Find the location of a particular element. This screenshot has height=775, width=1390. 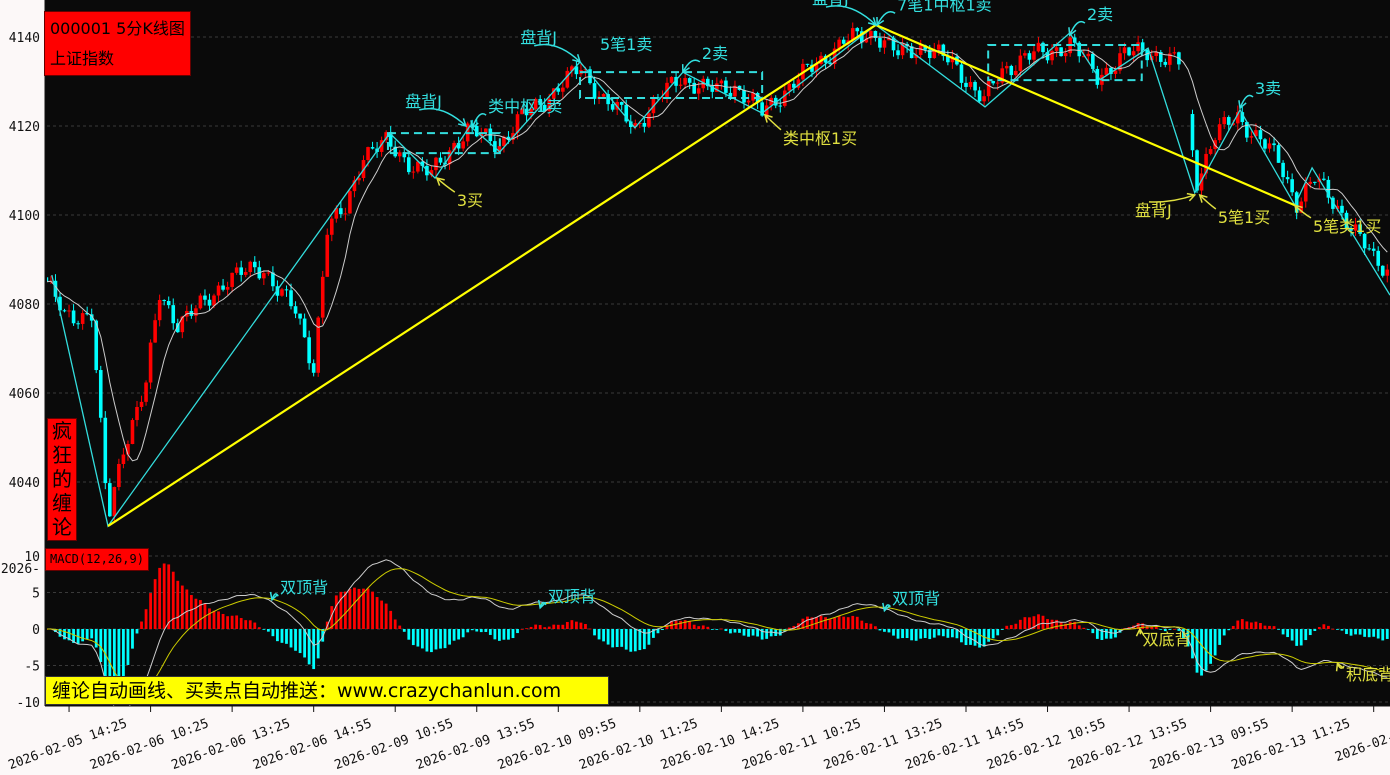

signal-annotation: 积底背 is located at coordinates (1368, 674).